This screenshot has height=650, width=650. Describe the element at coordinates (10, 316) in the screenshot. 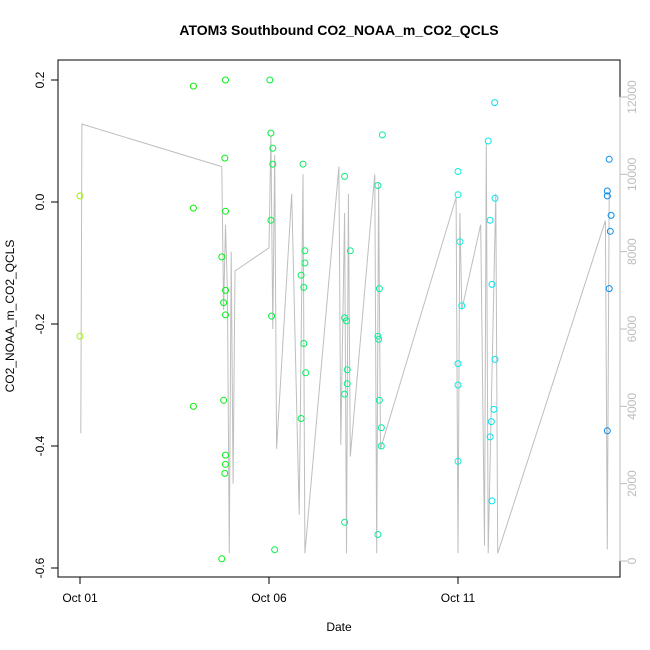

I see `y-axis-label: CO2_NOAA_m_CO2_QCLS` at that location.